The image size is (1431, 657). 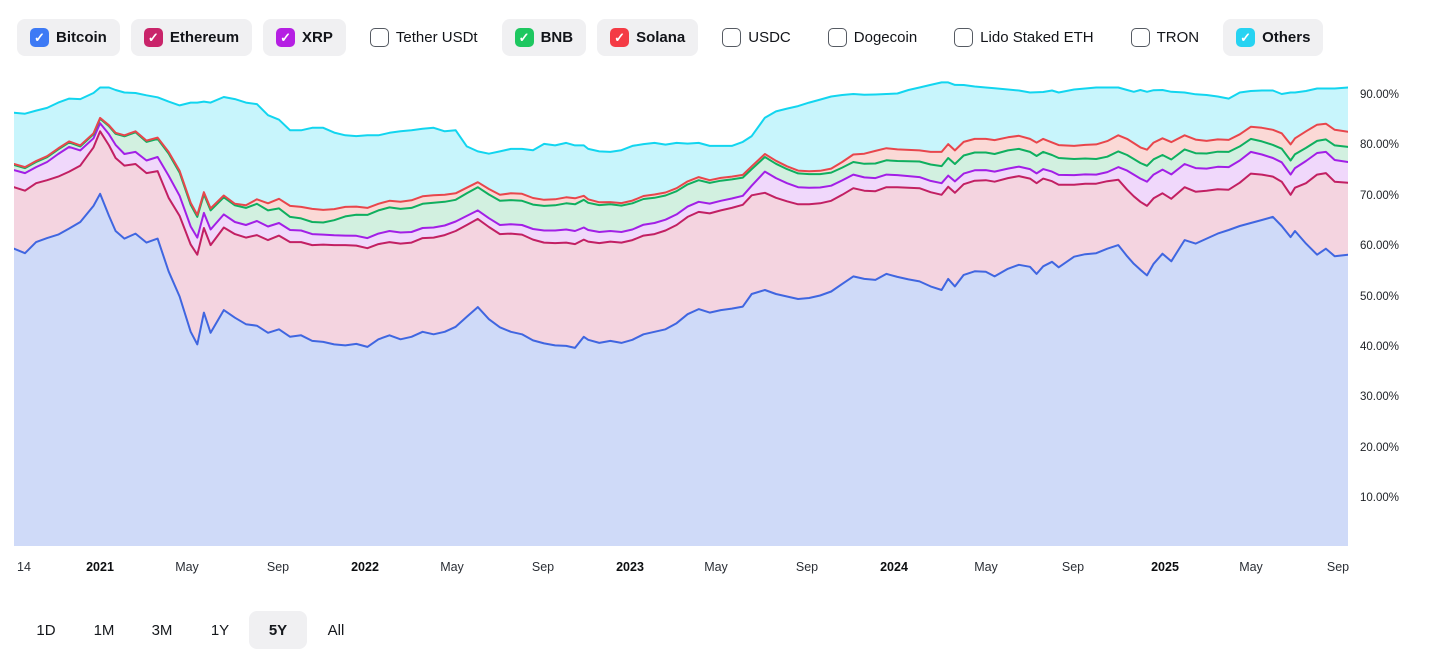 What do you see at coordinates (1178, 37) in the screenshot?
I see `legend-item-label: TRON` at bounding box center [1178, 37].